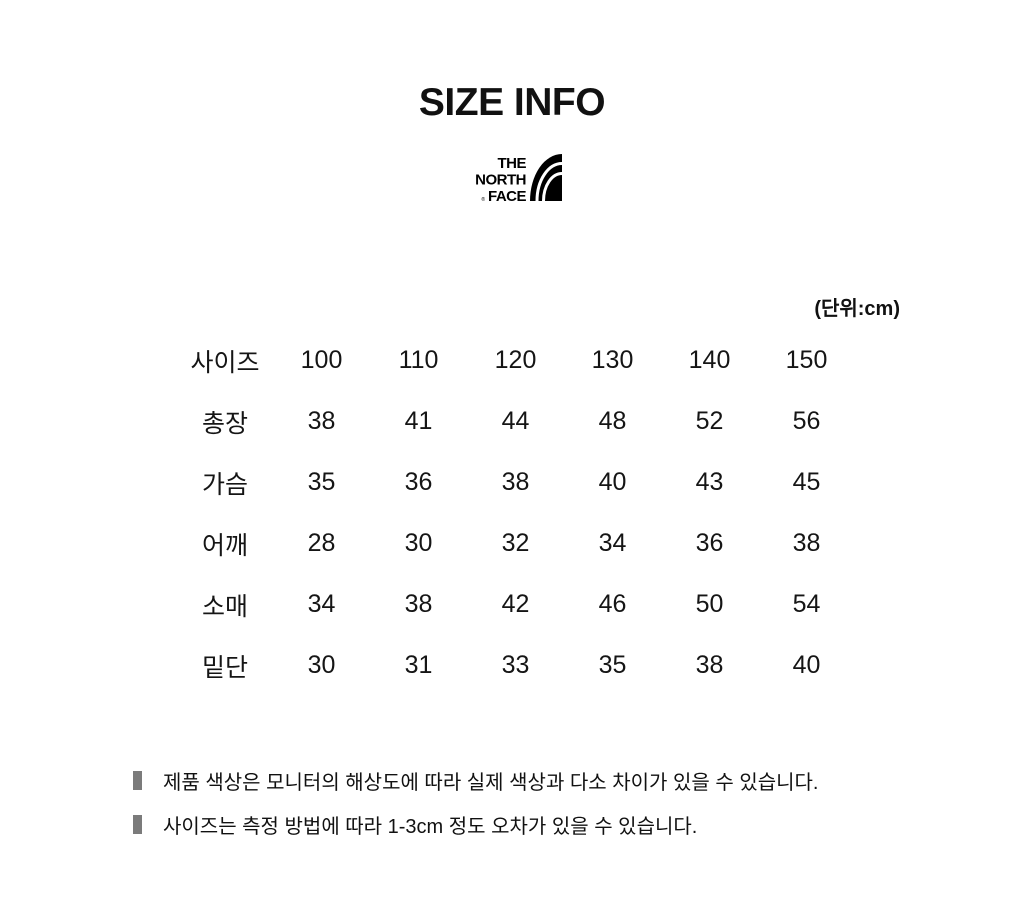  I want to click on table-row-sleeve: 소매 34 38 42 46 50 54, so click(516, 604).